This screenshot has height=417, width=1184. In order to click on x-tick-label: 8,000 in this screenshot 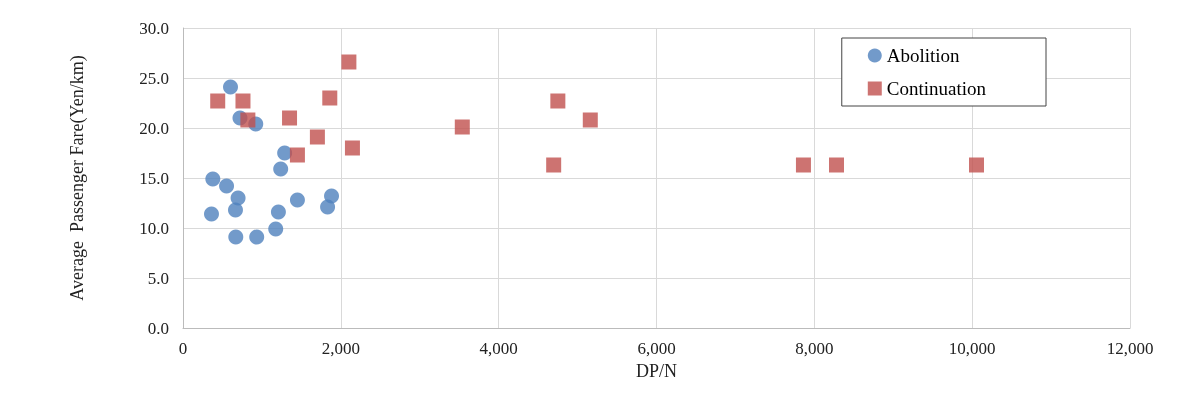, I will do `click(814, 348)`.